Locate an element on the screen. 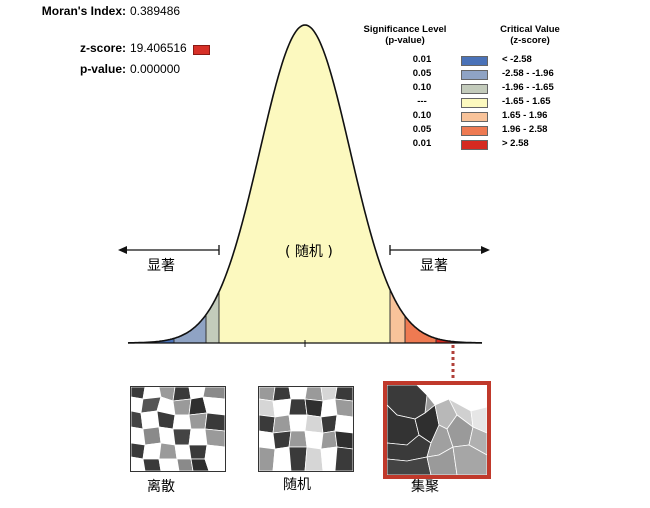 Image resolution: width=650 pixels, height=508 pixels. significance-level-header-line1: Significance Level is located at coordinates (405, 29).